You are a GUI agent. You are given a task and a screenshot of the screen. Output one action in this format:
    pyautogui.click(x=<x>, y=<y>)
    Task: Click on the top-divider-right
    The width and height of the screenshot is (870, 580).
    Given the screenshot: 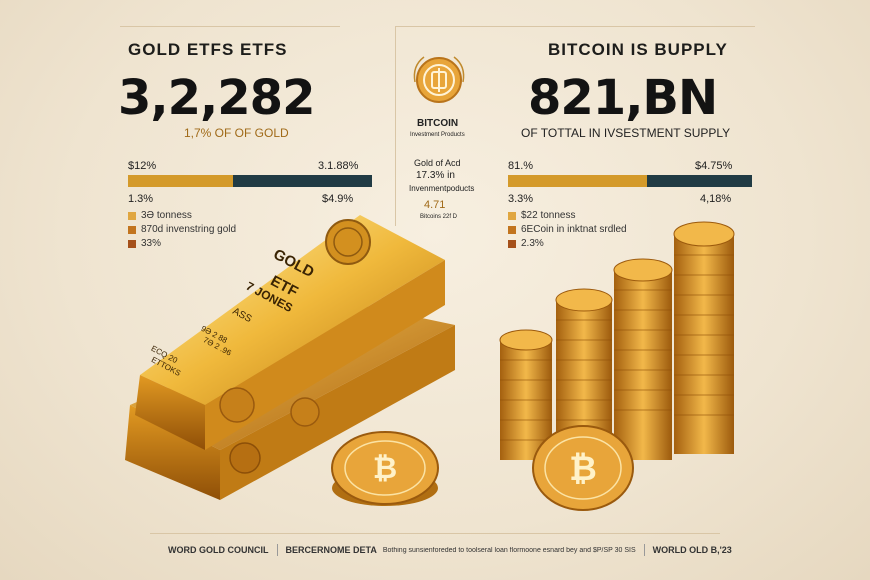 What is the action you would take?
    pyautogui.click(x=575, y=26)
    